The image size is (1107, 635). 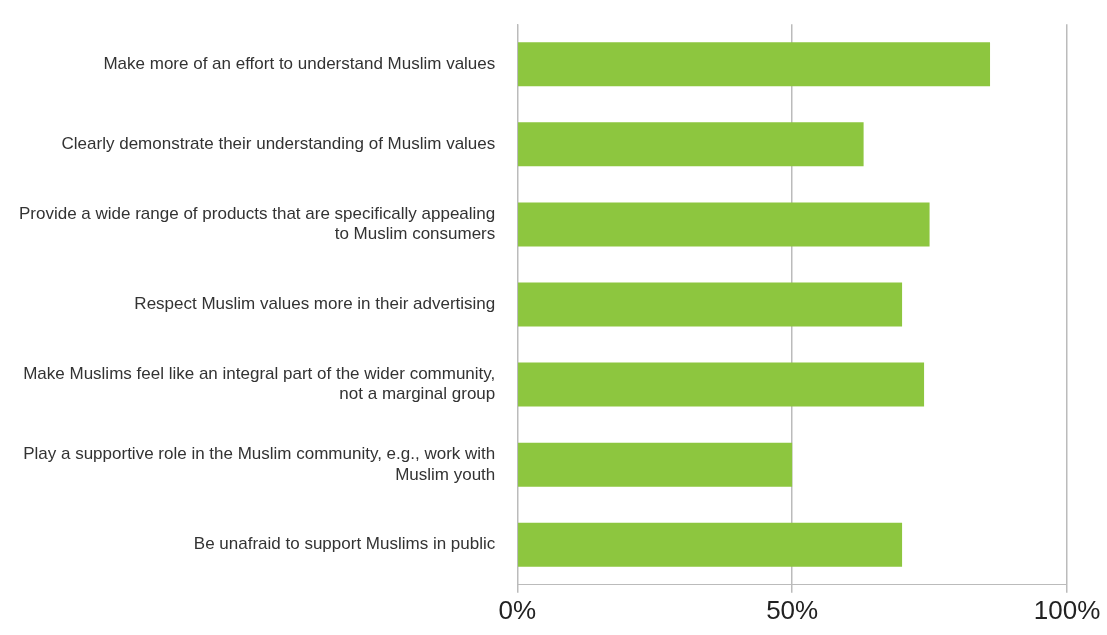 What do you see at coordinates (344, 544) in the screenshot?
I see `y-tick-label: Be unafraid to support Muslims in public` at bounding box center [344, 544].